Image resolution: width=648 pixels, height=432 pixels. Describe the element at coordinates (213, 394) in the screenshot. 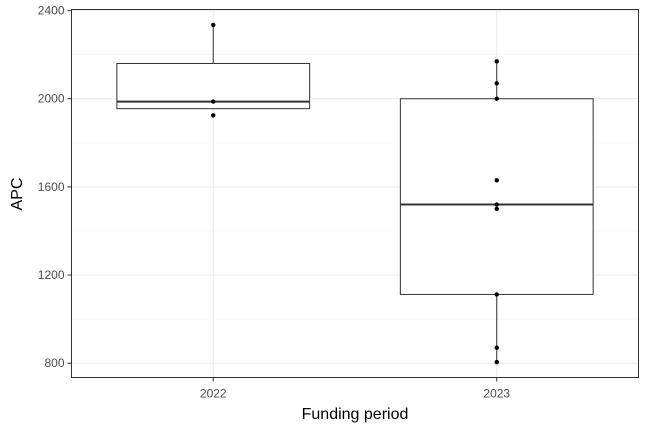

I see `x-tick-label: 2022` at that location.